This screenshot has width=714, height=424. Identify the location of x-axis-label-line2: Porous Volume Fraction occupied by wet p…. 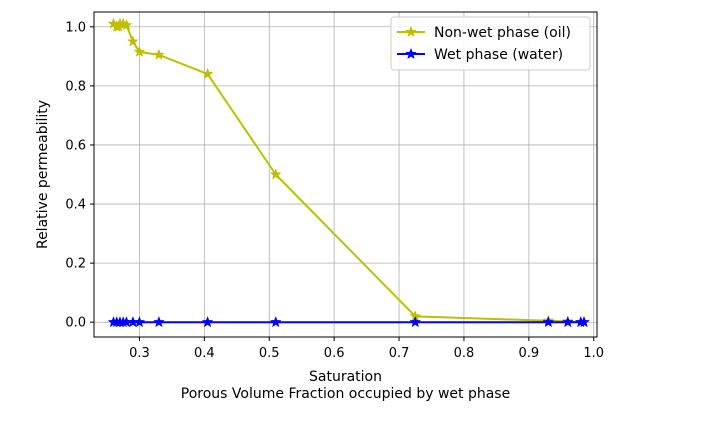
(345, 394).